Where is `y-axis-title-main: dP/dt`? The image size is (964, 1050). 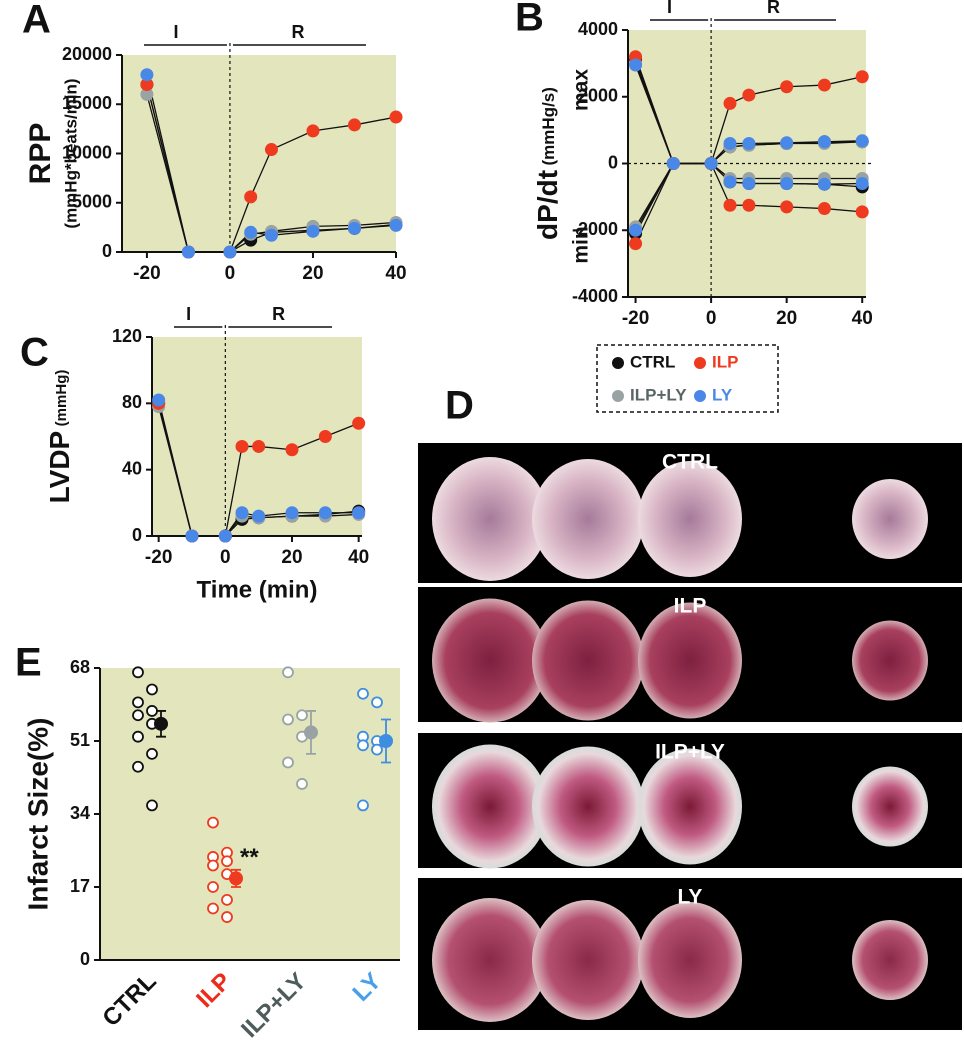
y-axis-title-main: dP/dt is located at coordinates (547, 205).